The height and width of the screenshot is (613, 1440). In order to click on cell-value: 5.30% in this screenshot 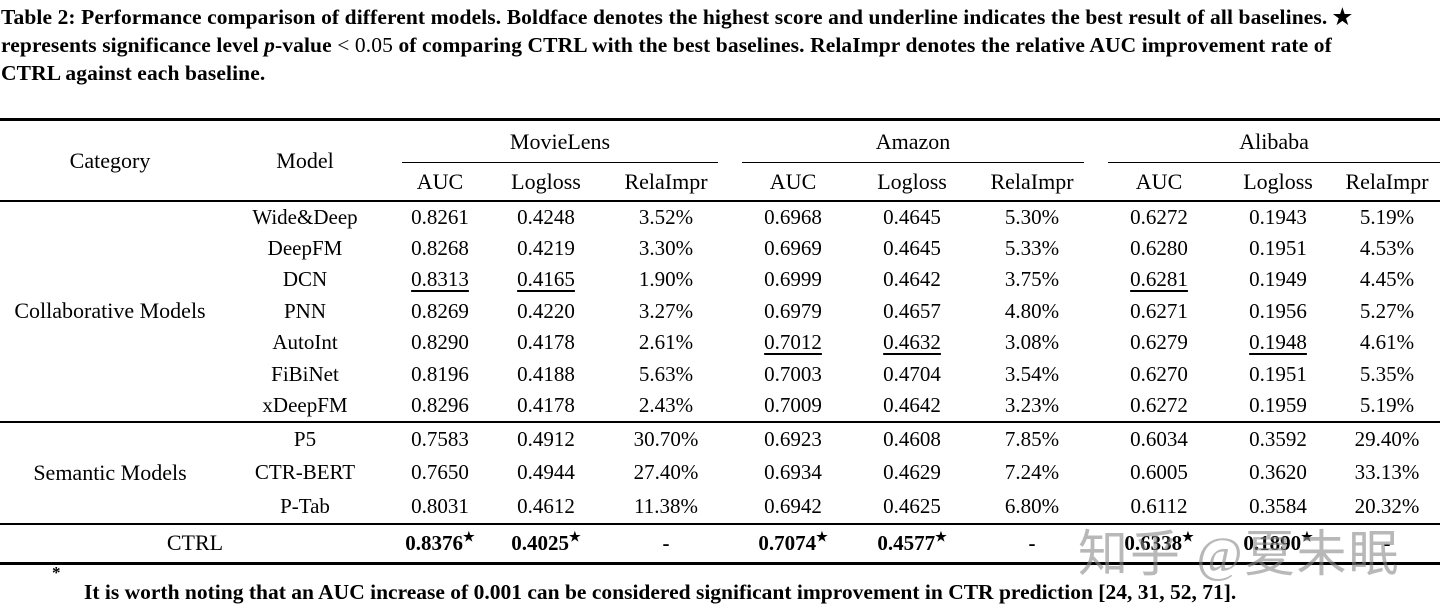, I will do `click(1032, 216)`.